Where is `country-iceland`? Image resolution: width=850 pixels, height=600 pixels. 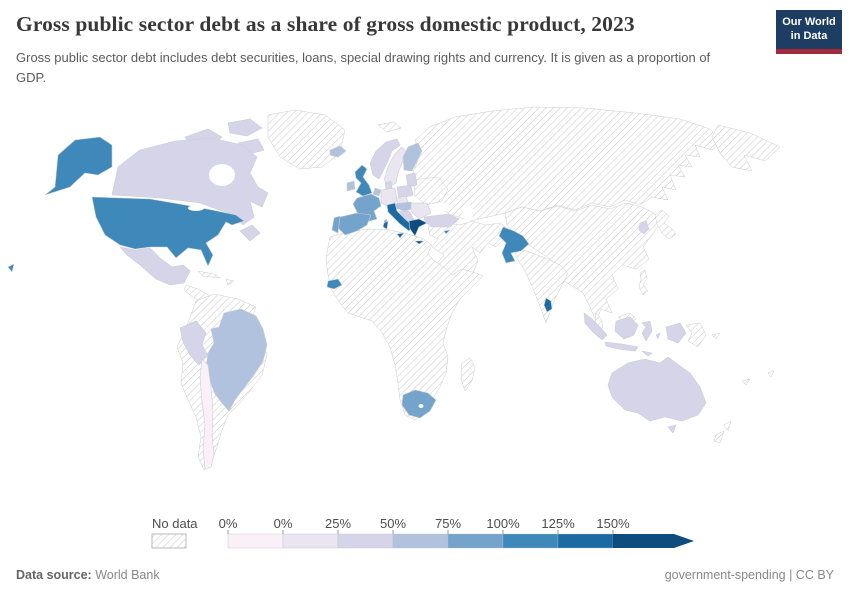
country-iceland is located at coordinates (338, 151).